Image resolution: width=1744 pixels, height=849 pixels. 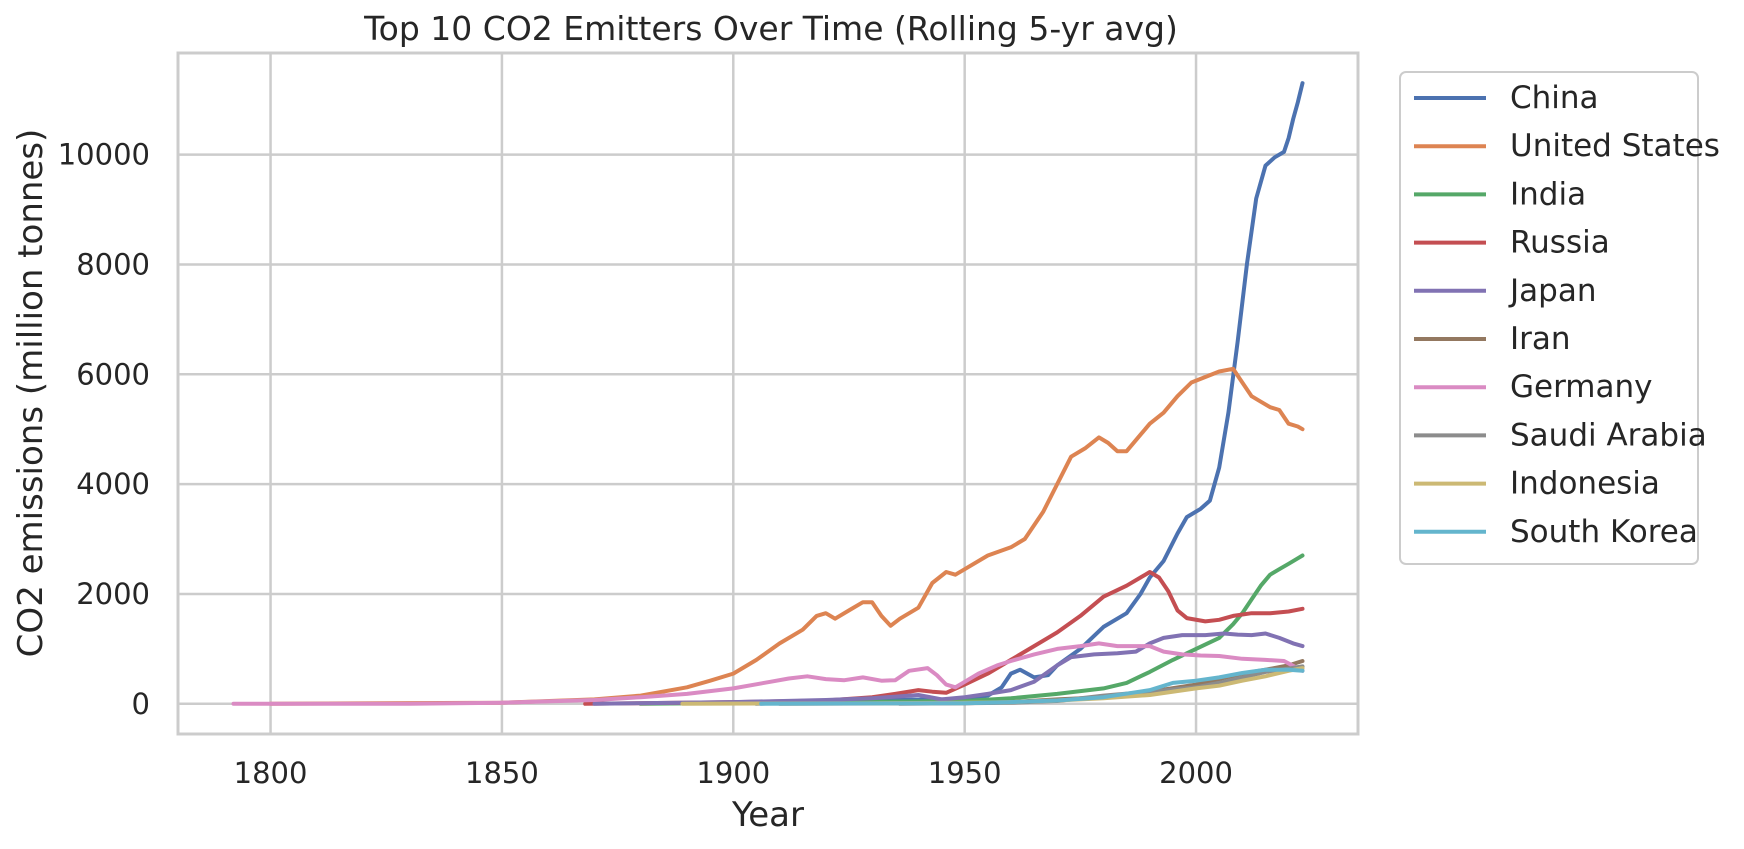 What do you see at coordinates (113, 264) in the screenshot?
I see `y-tick-label: 8000` at bounding box center [113, 264].